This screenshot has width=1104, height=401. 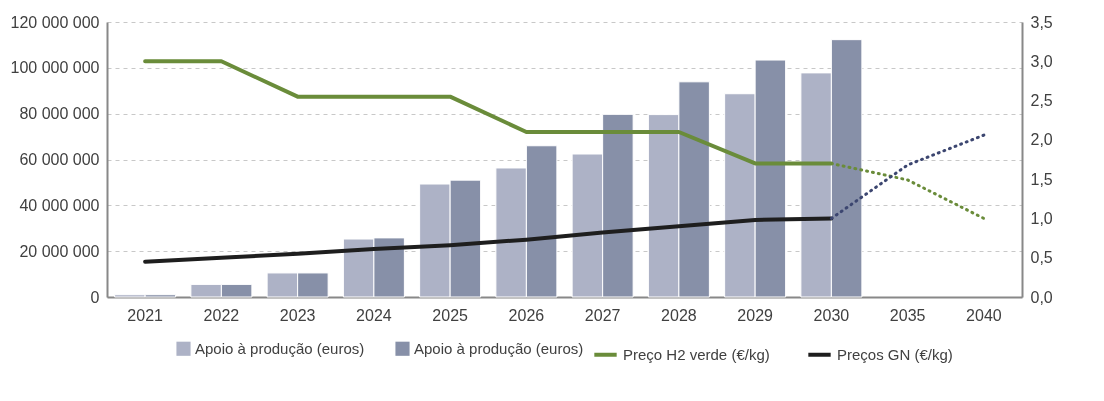 I want to click on y2-tick-label: 0,5, so click(x=1041, y=258).